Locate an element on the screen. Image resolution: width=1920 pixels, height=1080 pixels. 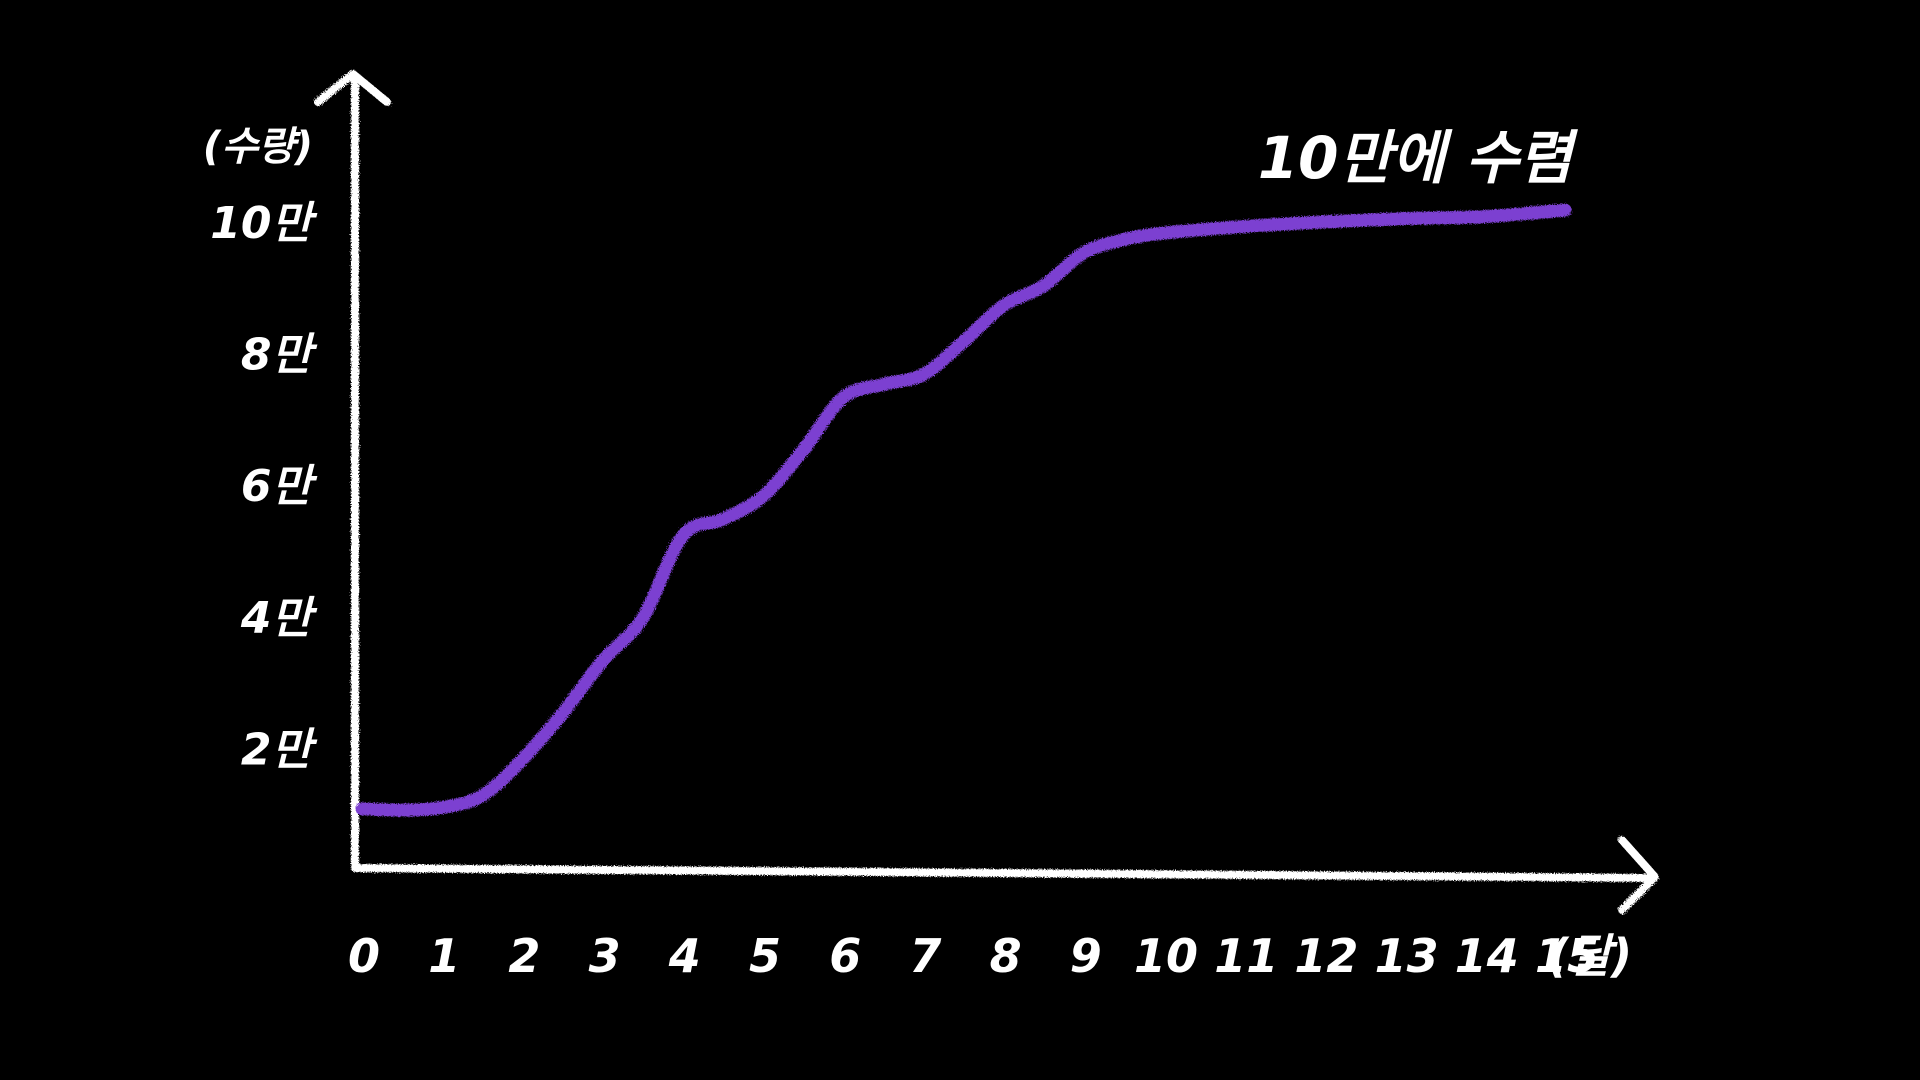
y-tick-labels: 2만 4만 6만 8만 10만 is located at coordinates (263, 486).